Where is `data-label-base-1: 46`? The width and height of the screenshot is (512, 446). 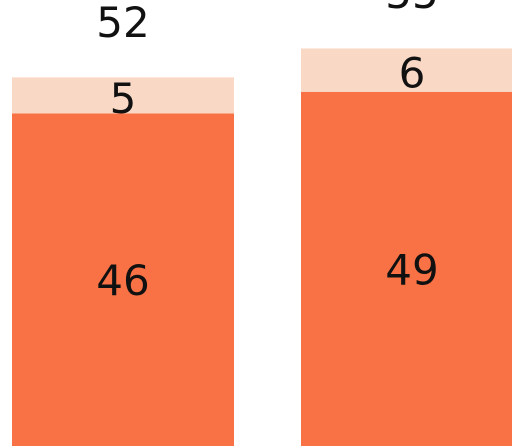 data-label-base-1: 46 is located at coordinates (122, 280).